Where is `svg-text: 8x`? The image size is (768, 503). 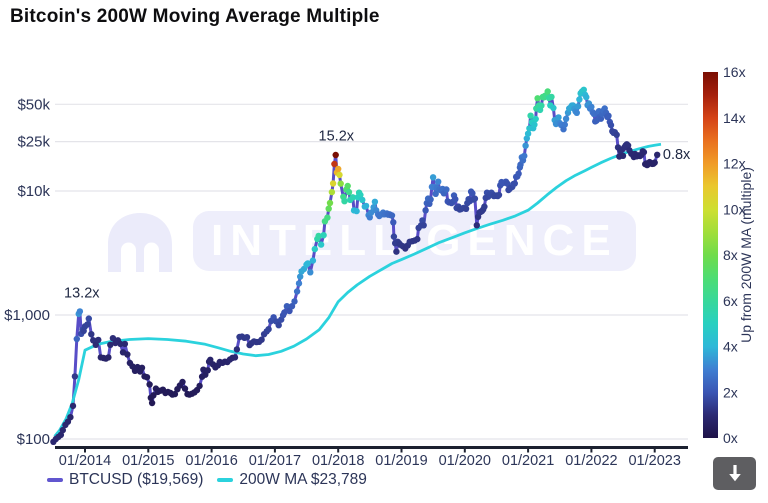
svg-text: 8x is located at coordinates (730, 255).